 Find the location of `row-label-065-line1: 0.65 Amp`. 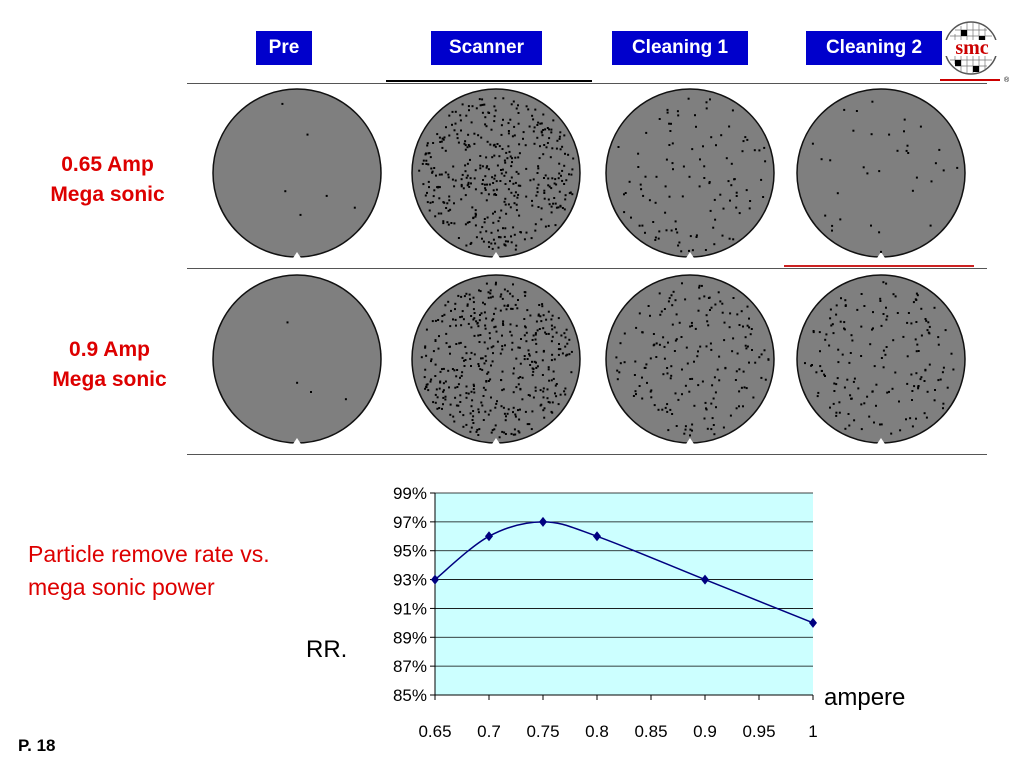

row-label-065-line1: 0.65 Amp is located at coordinates (107, 164).